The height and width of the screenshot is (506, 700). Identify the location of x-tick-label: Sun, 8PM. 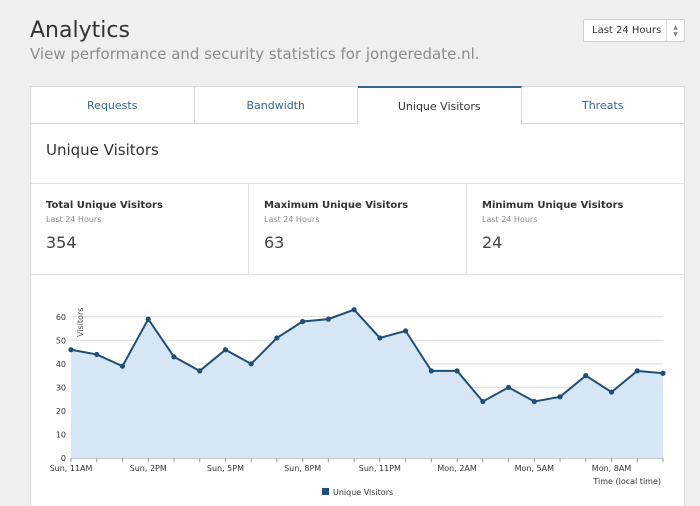
(302, 468).